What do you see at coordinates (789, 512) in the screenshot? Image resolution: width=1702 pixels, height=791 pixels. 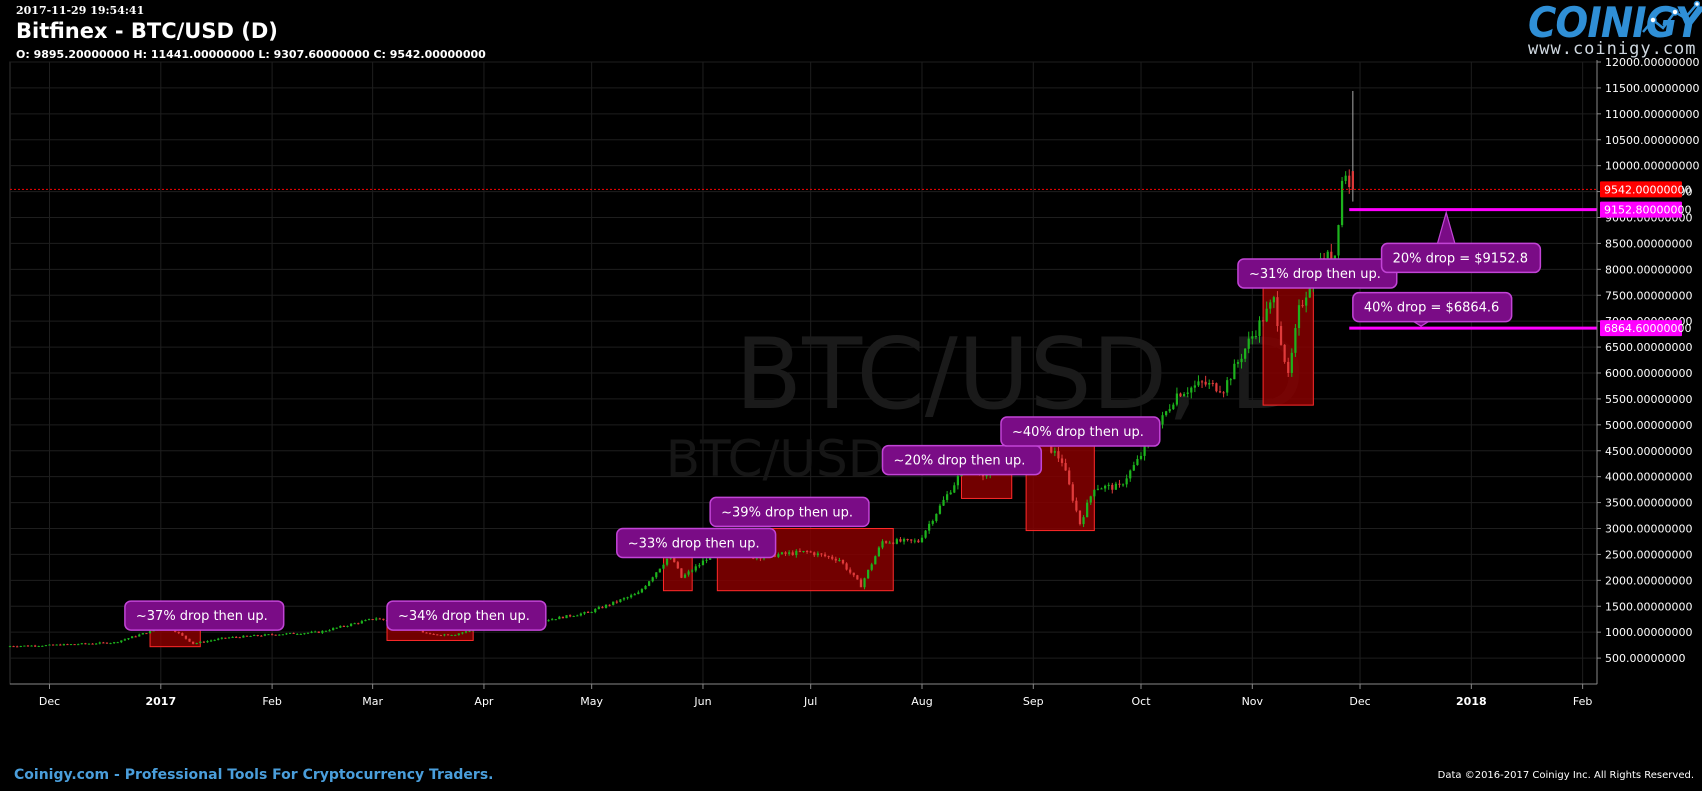 I see `annotation-callout: ~39% drop then up.` at bounding box center [789, 512].